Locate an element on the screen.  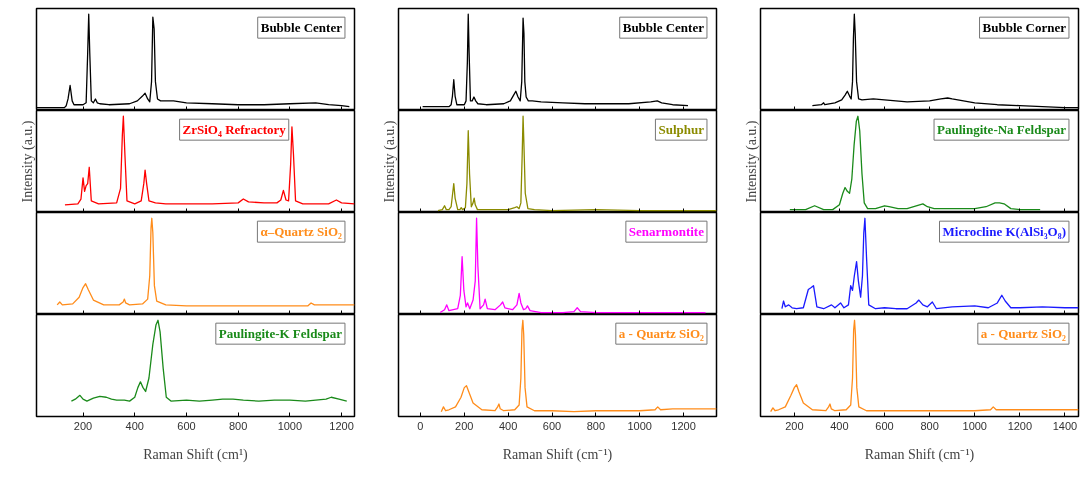
annotation: Bubble Corner is located at coordinates (1024, 28).